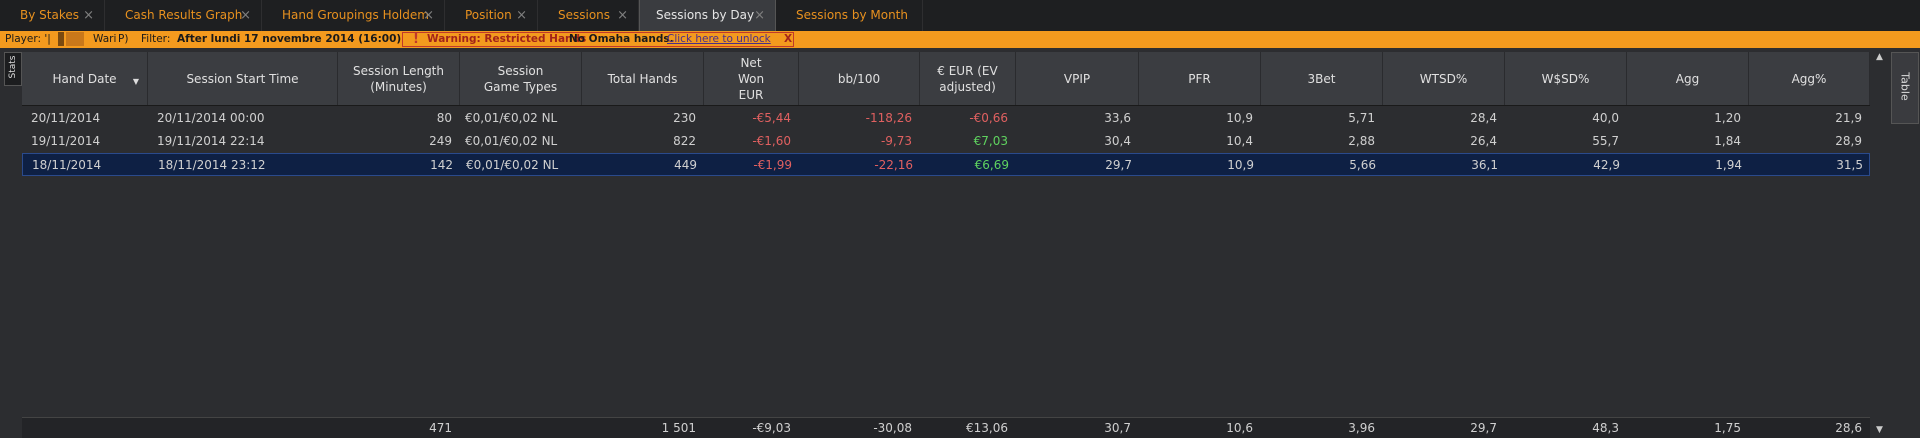  What do you see at coordinates (719, 39) in the screenshot?
I see `unlock-link: Click here to unlock` at bounding box center [719, 39].